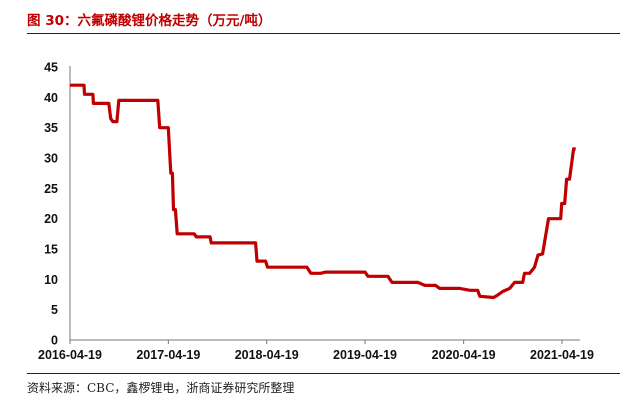  I want to click on source-note: 资料来源：CBC，鑫椤锂电，浙商证券研究所整理, so click(161, 388).